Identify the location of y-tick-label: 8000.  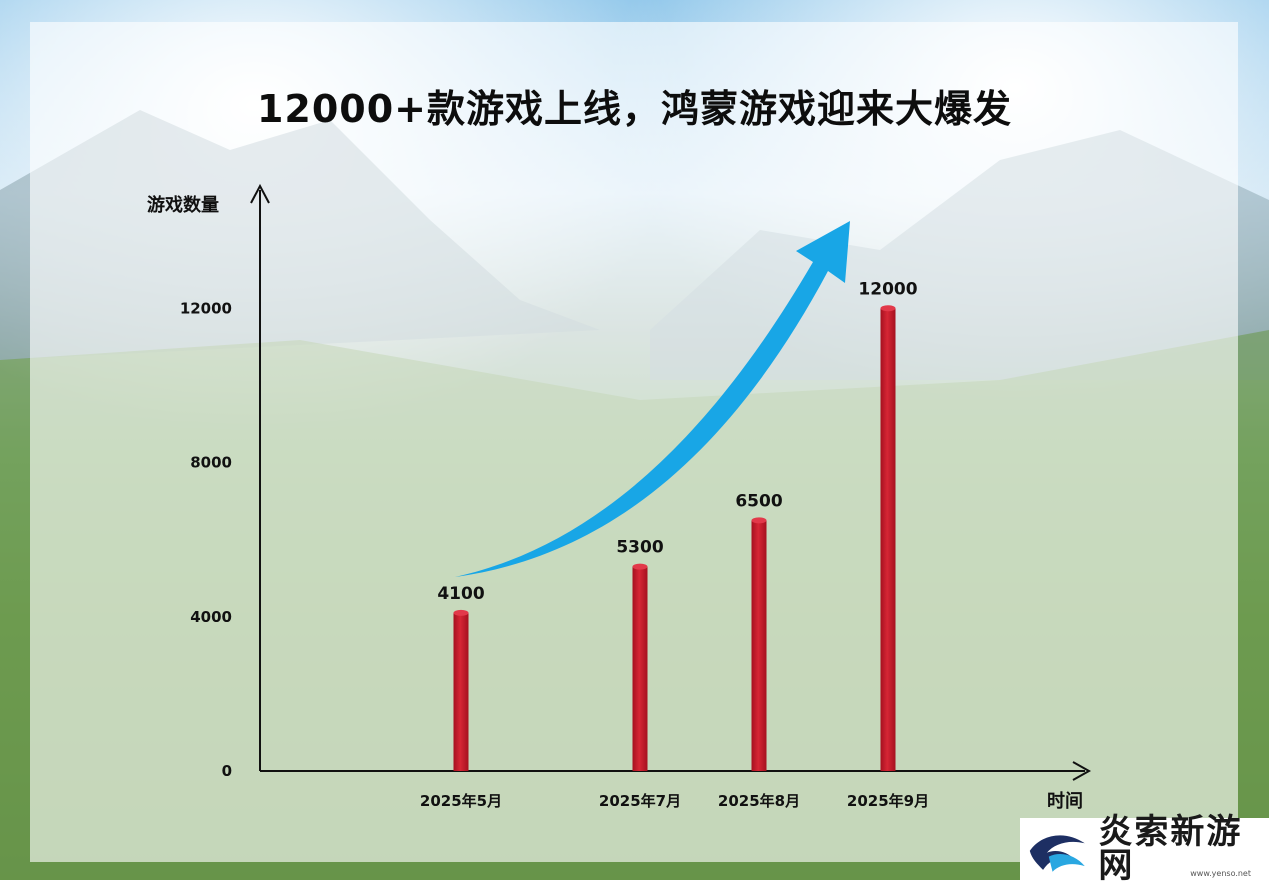
(211, 463).